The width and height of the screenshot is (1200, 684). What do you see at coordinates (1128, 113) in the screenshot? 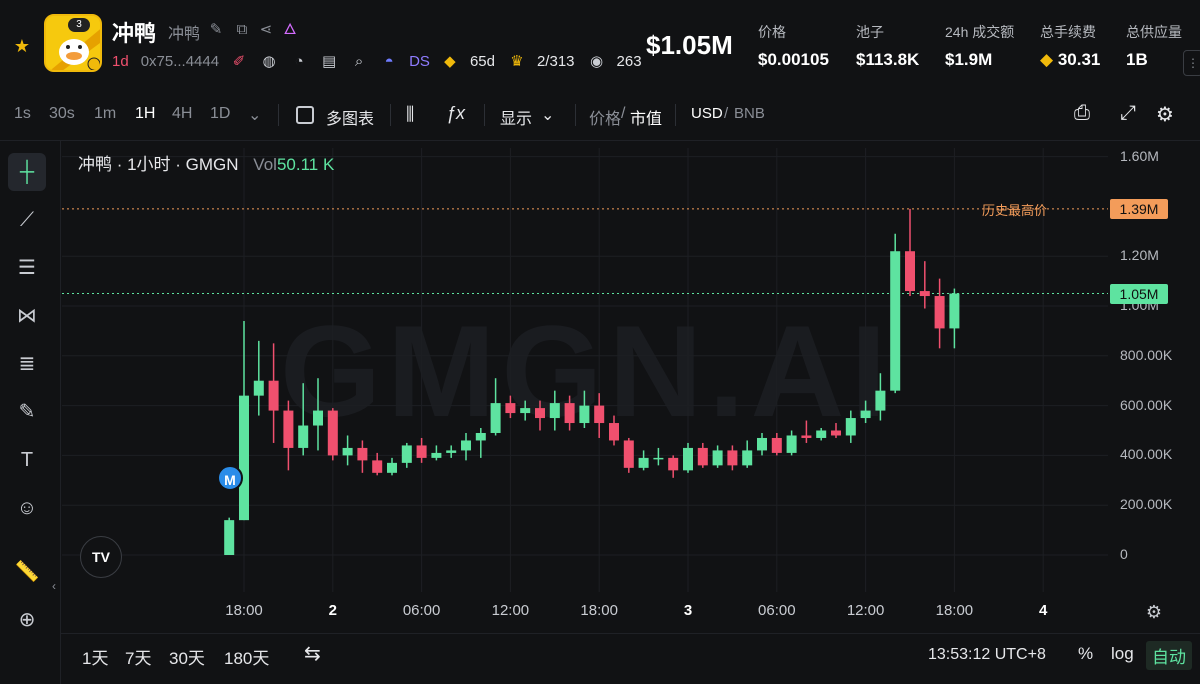
I see `fullscreen-icon: ⤢` at bounding box center [1128, 113].